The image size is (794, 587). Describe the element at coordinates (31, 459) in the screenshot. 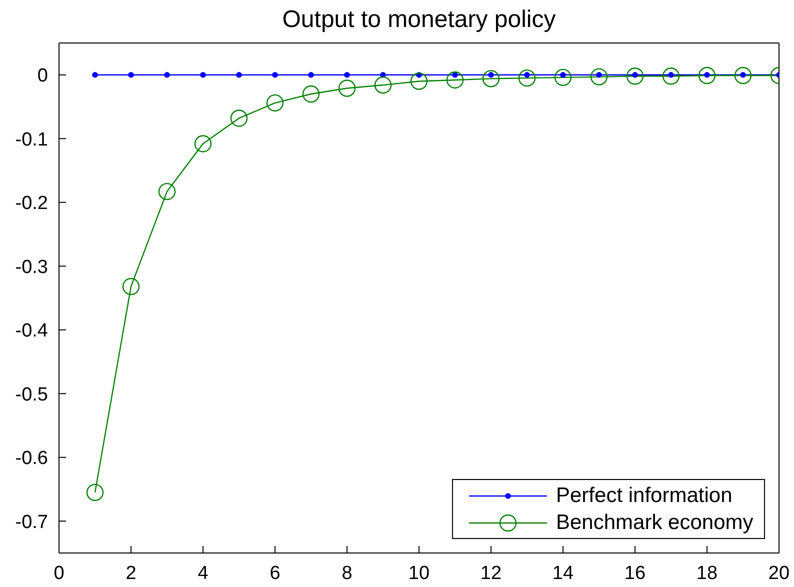

I see `y-tick-label: -0.6` at that location.